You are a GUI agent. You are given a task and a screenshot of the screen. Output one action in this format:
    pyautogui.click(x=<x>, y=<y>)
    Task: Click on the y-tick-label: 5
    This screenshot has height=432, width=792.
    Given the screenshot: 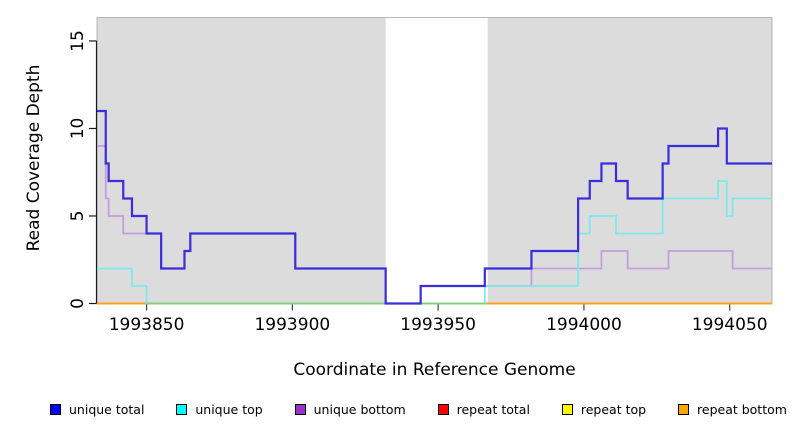 What is the action you would take?
    pyautogui.click(x=78, y=216)
    